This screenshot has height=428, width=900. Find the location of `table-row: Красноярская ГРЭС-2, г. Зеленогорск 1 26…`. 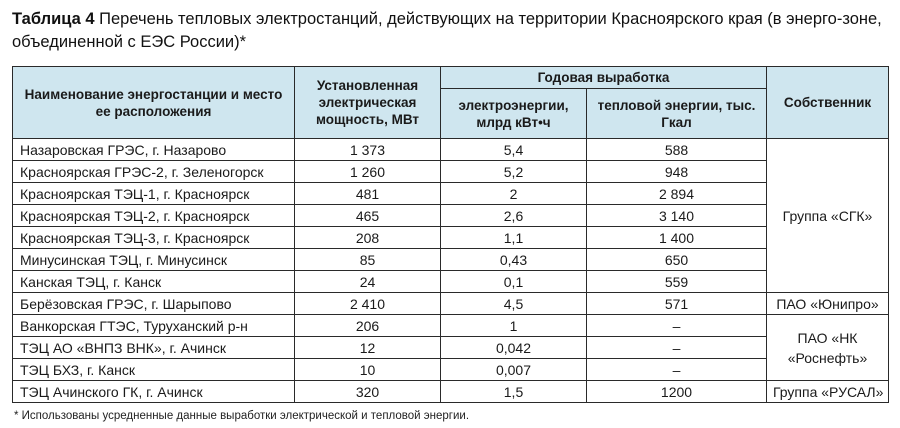

table-row: Красноярская ГРЭС-2, г. Зеленогорск 1 26… is located at coordinates (450, 171).